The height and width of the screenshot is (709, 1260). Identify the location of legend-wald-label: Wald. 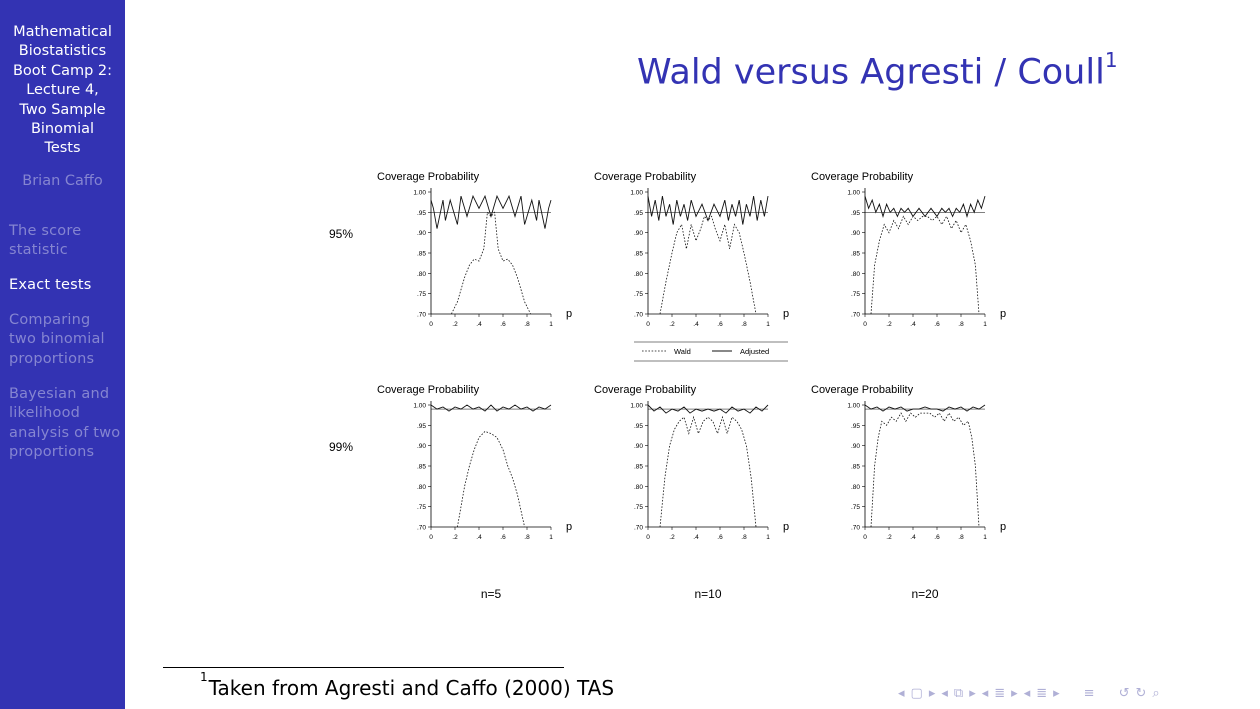
(682, 351).